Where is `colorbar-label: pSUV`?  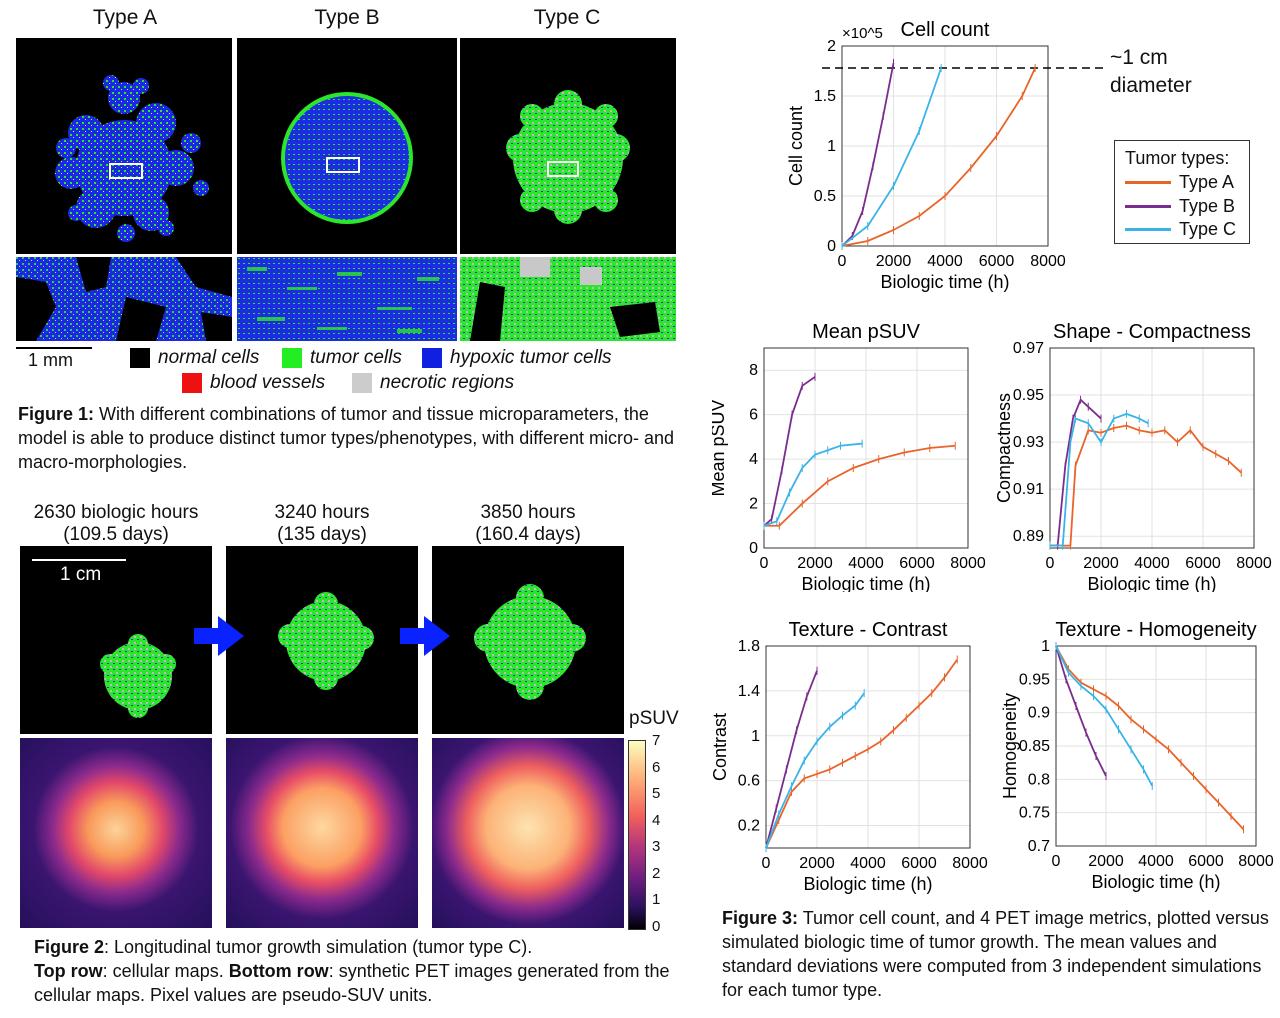 colorbar-label: pSUV is located at coordinates (654, 718).